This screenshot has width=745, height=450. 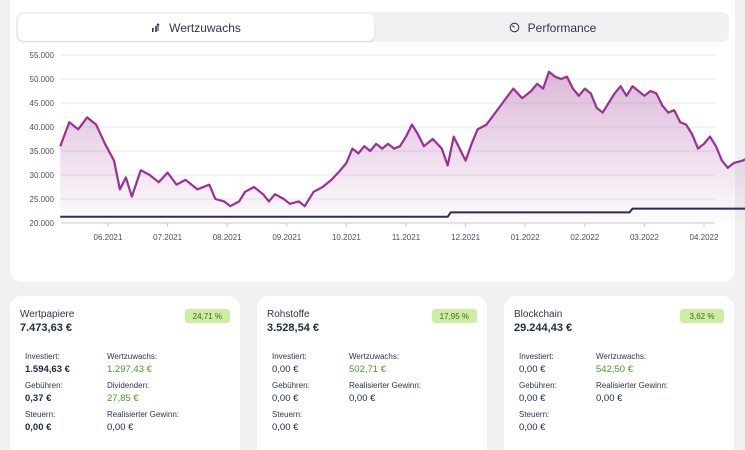 What do you see at coordinates (288, 314) in the screenshot?
I see `card-title: Rohstoffe` at bounding box center [288, 314].